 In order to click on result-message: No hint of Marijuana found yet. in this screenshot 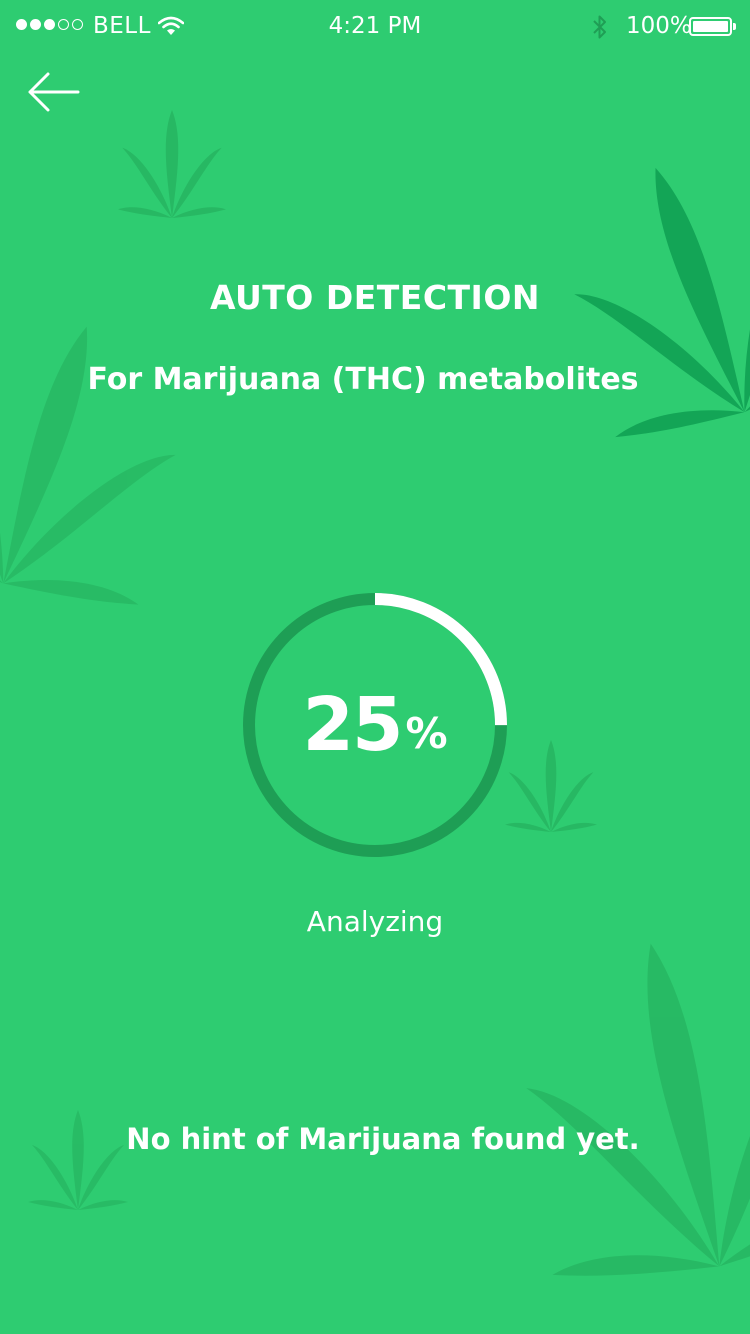, I will do `click(383, 1139)`.